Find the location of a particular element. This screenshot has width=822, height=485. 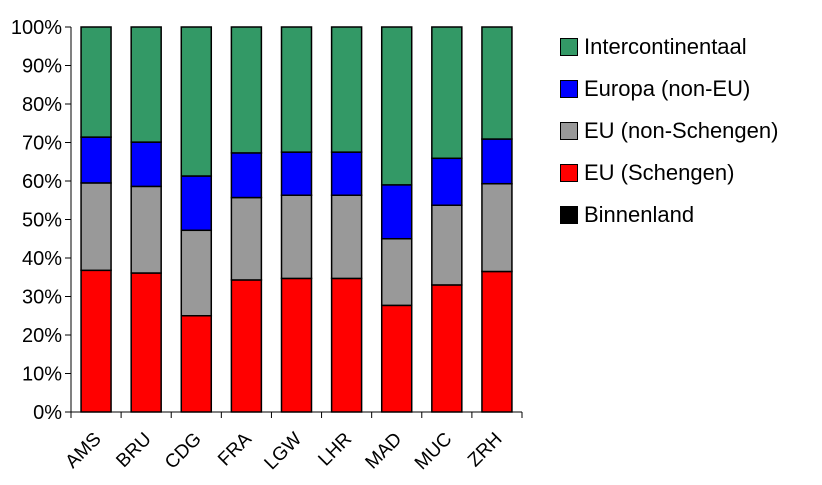

bar-segment-lhr-eu-schengen is located at coordinates (346, 345).